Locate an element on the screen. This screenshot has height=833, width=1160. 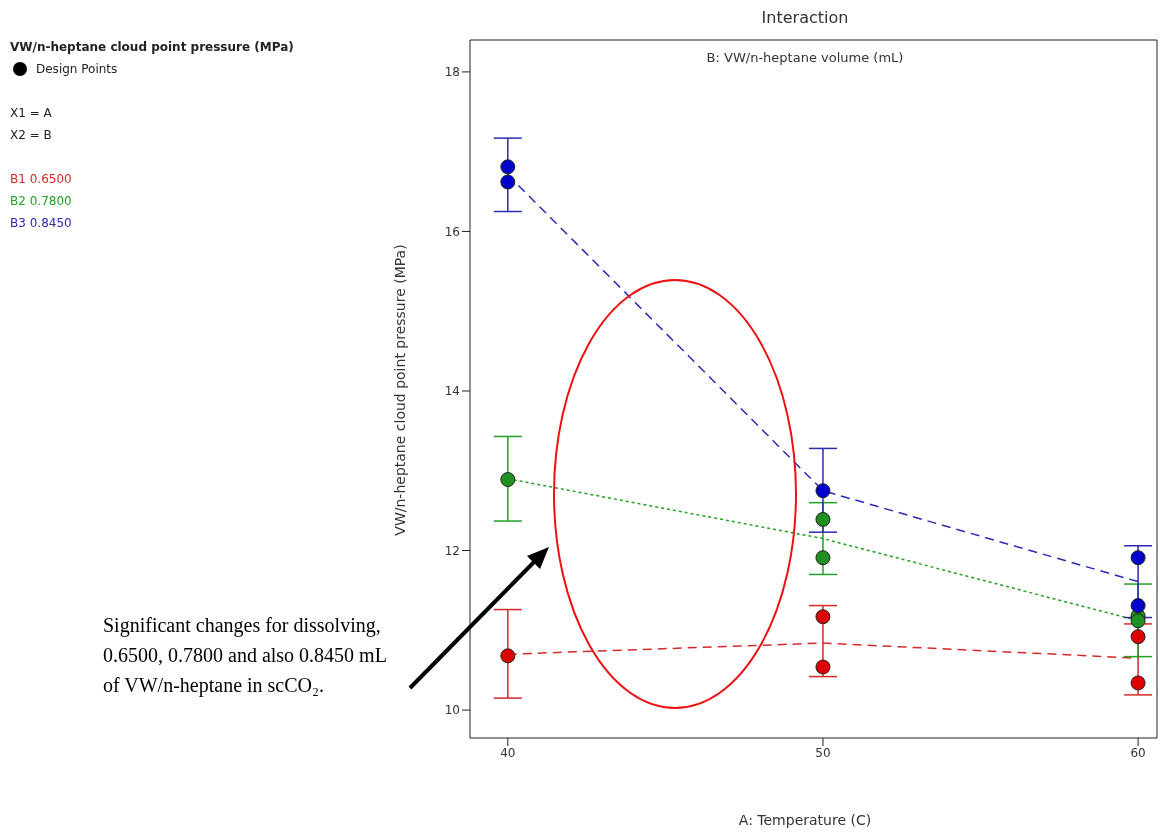
y-tick-label: 10 is located at coordinates (452, 710).